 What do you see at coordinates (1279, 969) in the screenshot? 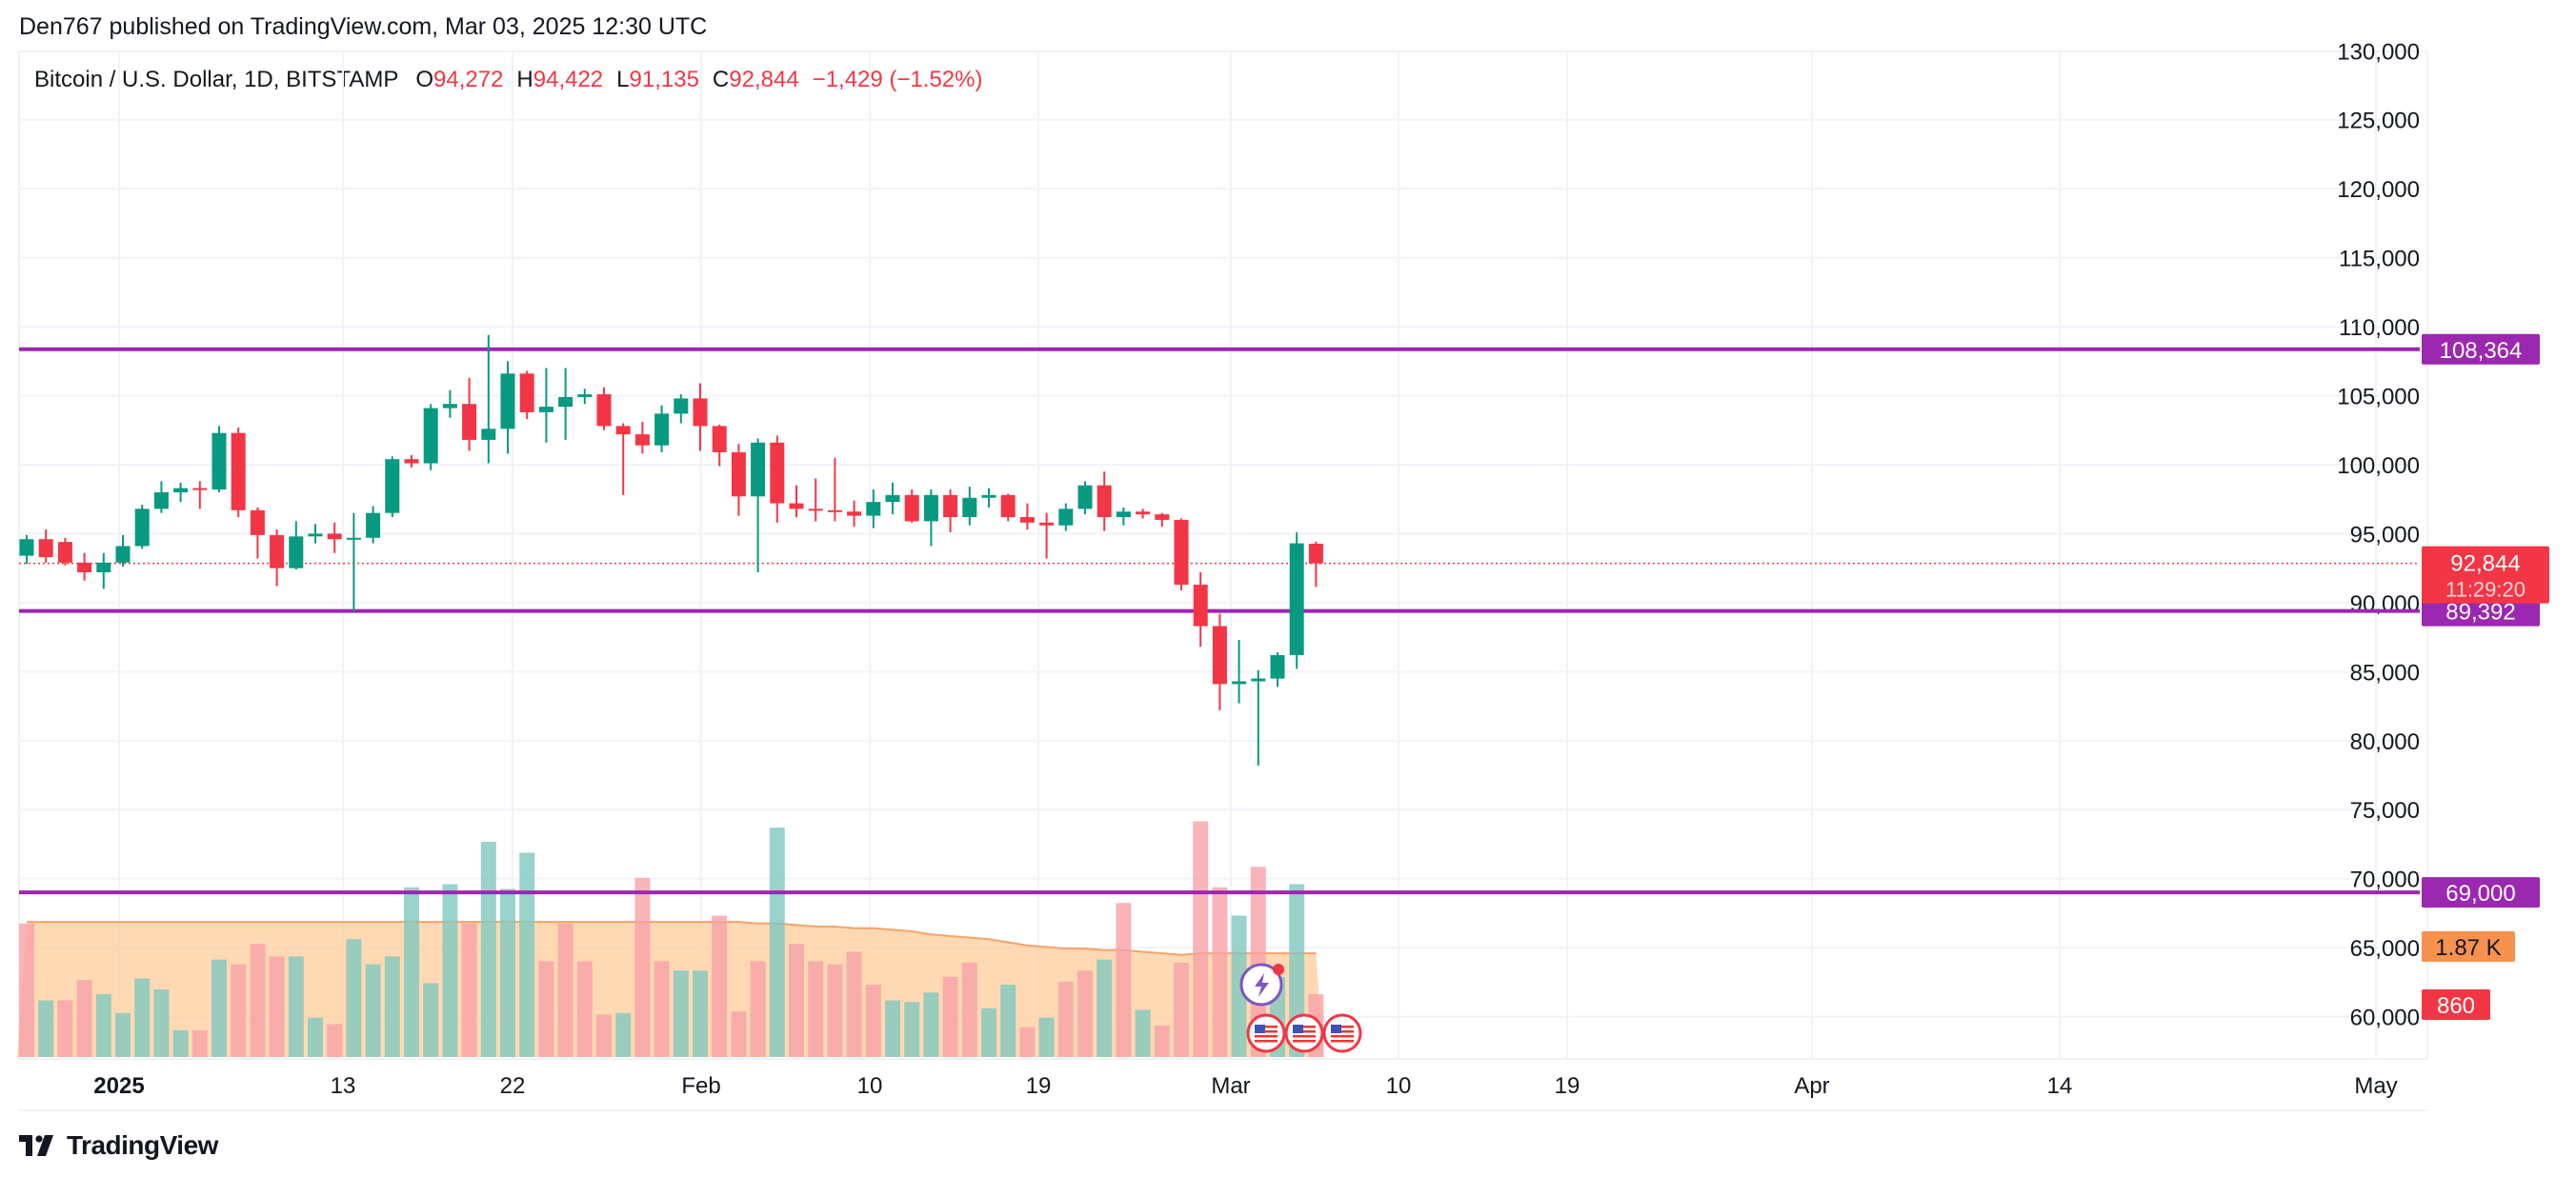
I see `notification-dot-icon` at bounding box center [1279, 969].